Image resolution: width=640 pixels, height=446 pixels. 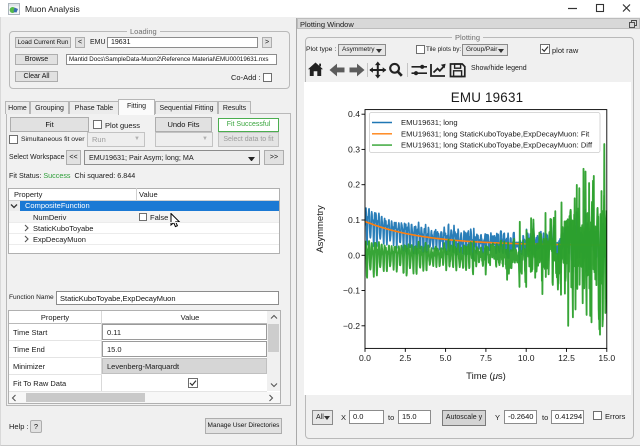 What do you see at coordinates (566, 358) in the screenshot?
I see `svg-text: 12.5` at bounding box center [566, 358].